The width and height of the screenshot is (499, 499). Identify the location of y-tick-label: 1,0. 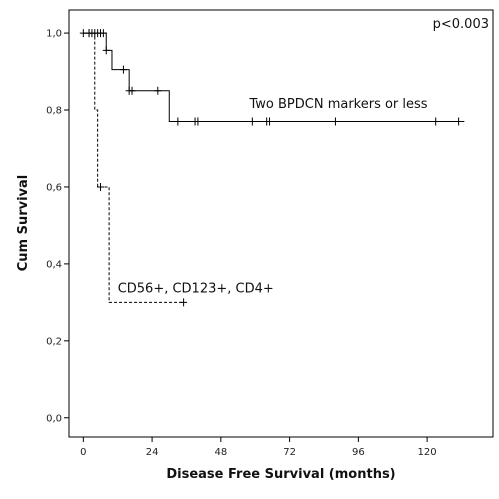
(54, 34).